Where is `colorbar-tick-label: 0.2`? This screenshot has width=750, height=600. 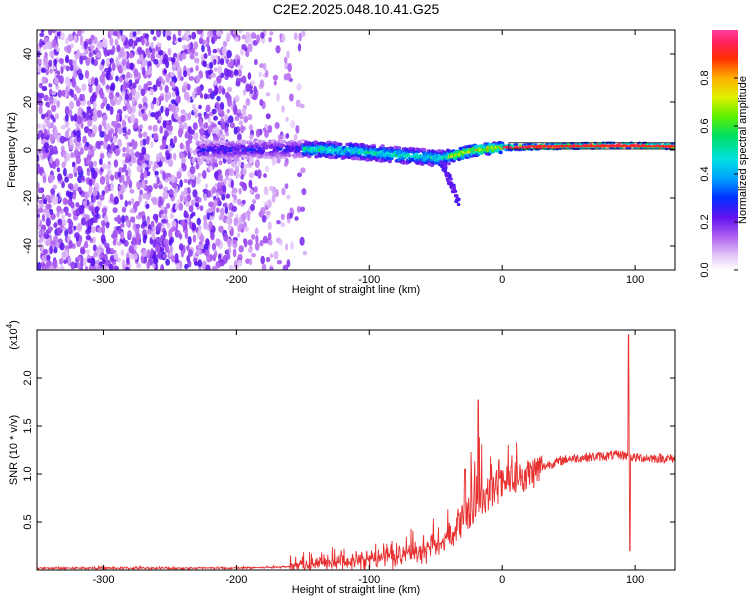
colorbar-tick-label: 0.2 is located at coordinates (705, 221).